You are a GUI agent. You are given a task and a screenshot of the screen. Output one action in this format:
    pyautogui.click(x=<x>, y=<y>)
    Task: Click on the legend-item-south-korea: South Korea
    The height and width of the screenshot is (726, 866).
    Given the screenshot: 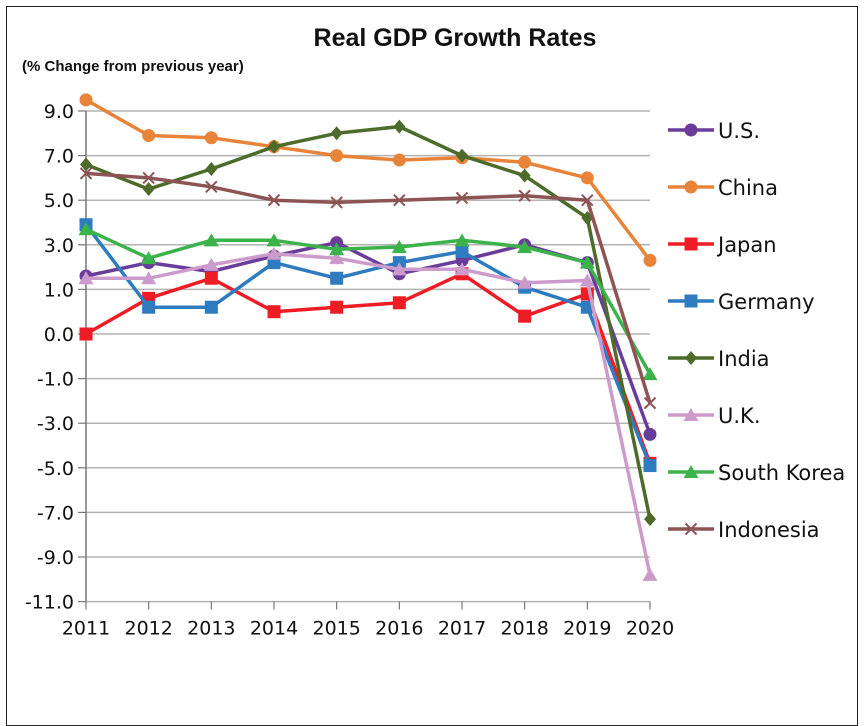 What is the action you would take?
    pyautogui.click(x=756, y=473)
    